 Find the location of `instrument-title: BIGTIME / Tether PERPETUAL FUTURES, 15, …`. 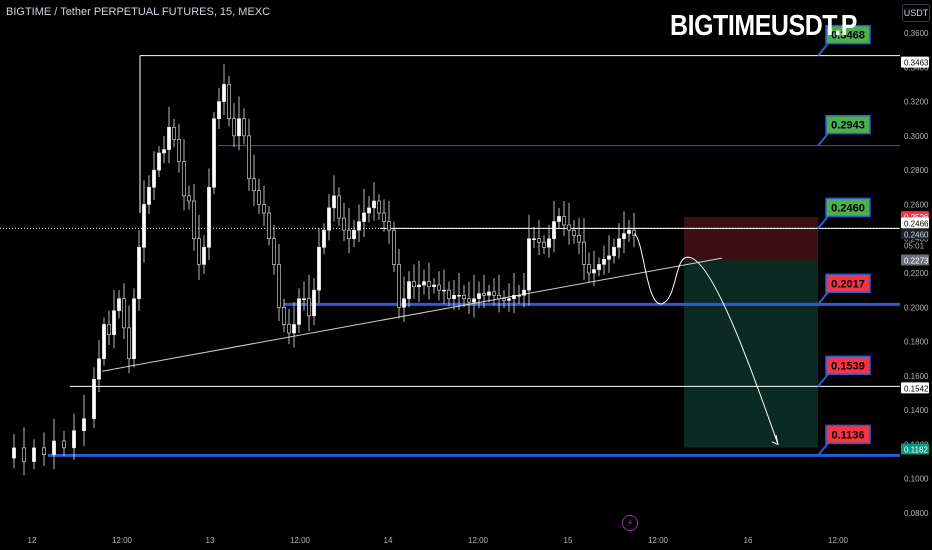

instrument-title: BIGTIME / Tether PERPETUAL FUTURES, 15, … is located at coordinates (138, 12).